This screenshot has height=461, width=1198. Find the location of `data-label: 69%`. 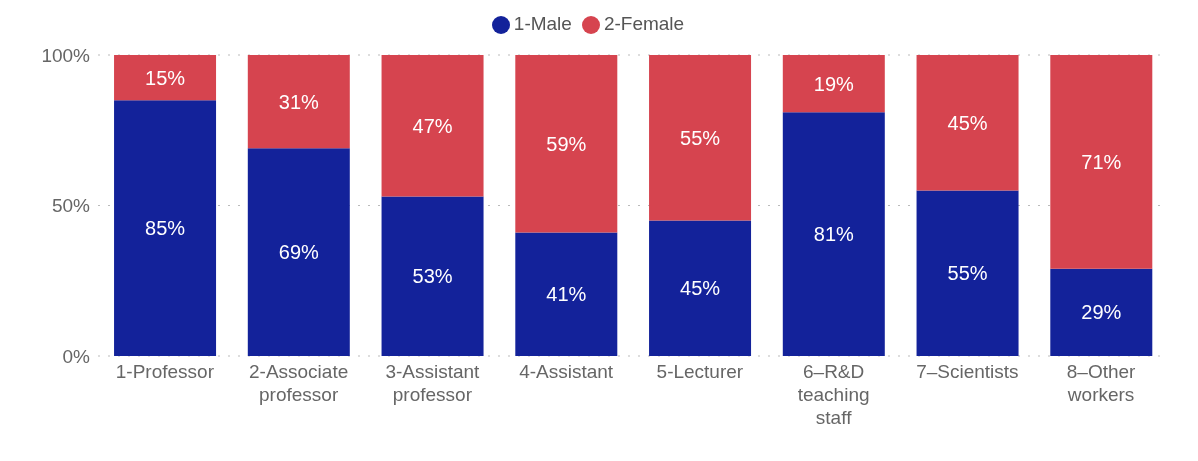

data-label: 69% is located at coordinates (299, 252).